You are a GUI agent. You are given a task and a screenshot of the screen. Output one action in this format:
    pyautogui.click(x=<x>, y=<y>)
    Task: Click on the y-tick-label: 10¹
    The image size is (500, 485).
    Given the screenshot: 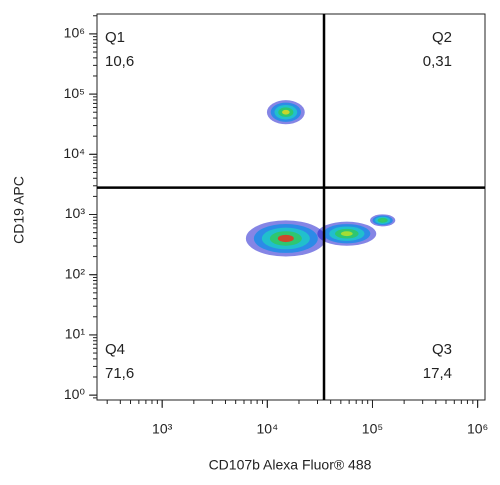 What is the action you would take?
    pyautogui.click(x=75, y=334)
    